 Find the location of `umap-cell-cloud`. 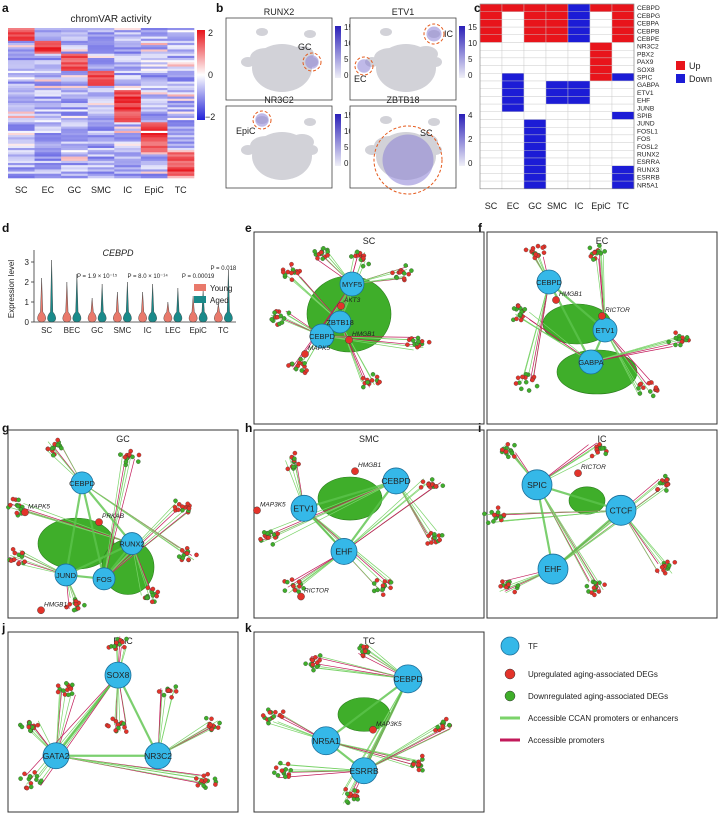

umap-cell-cloud is located at coordinates (279, 148).